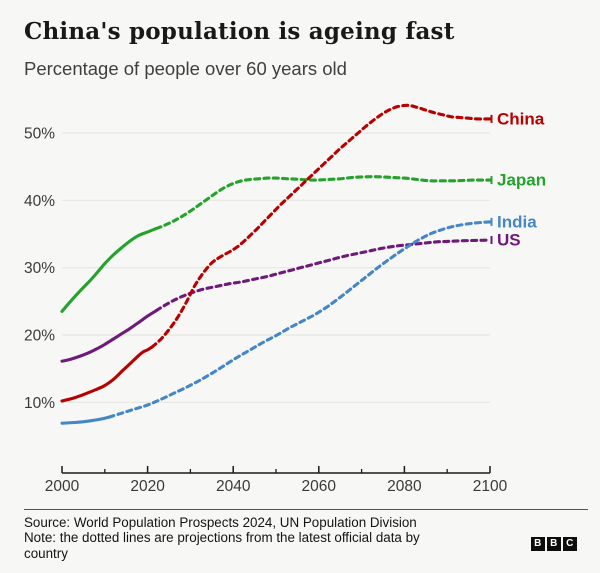 The height and width of the screenshot is (573, 600). Describe the element at coordinates (46, 553) in the screenshot. I see `note-line-2: country` at that location.